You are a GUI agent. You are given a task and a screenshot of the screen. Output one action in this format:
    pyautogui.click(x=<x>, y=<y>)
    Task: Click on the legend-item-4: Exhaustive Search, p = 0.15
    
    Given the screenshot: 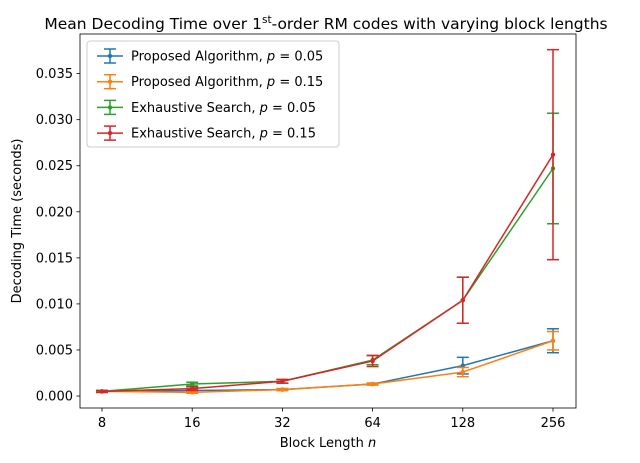 What is the action you would take?
    pyautogui.click(x=206, y=133)
    